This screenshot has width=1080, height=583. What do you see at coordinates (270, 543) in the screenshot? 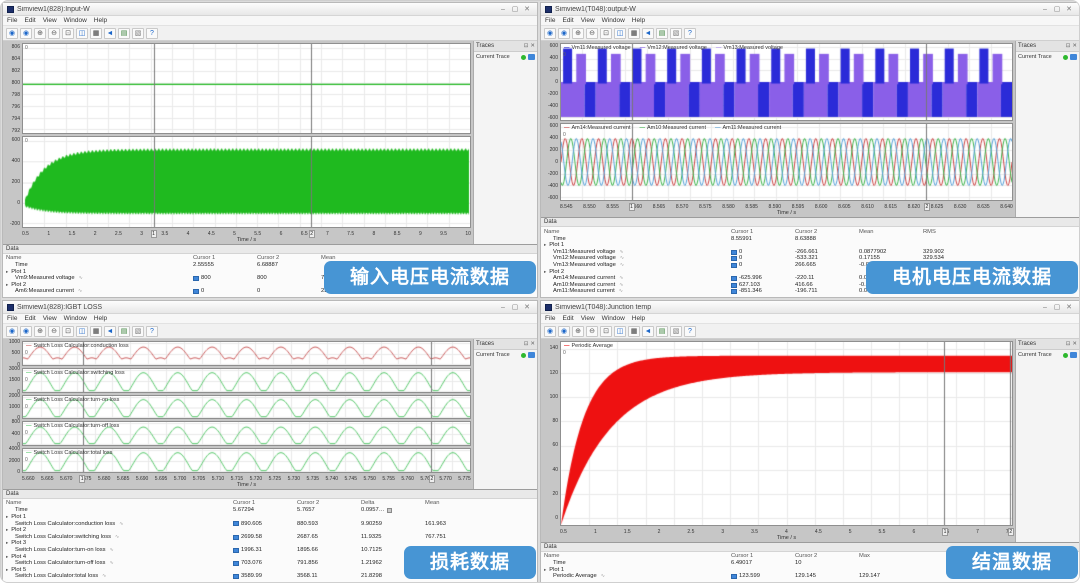
I see `table-row: ▸ Plot 3` at bounding box center [270, 543].